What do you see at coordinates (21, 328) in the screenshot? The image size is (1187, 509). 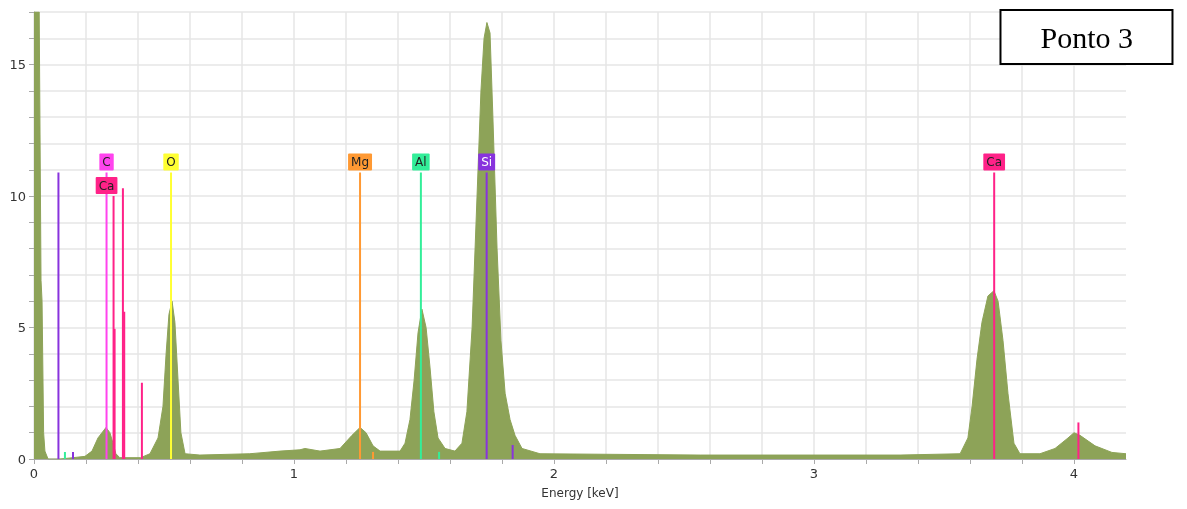 I see `y-tick-label: 5` at bounding box center [21, 328].